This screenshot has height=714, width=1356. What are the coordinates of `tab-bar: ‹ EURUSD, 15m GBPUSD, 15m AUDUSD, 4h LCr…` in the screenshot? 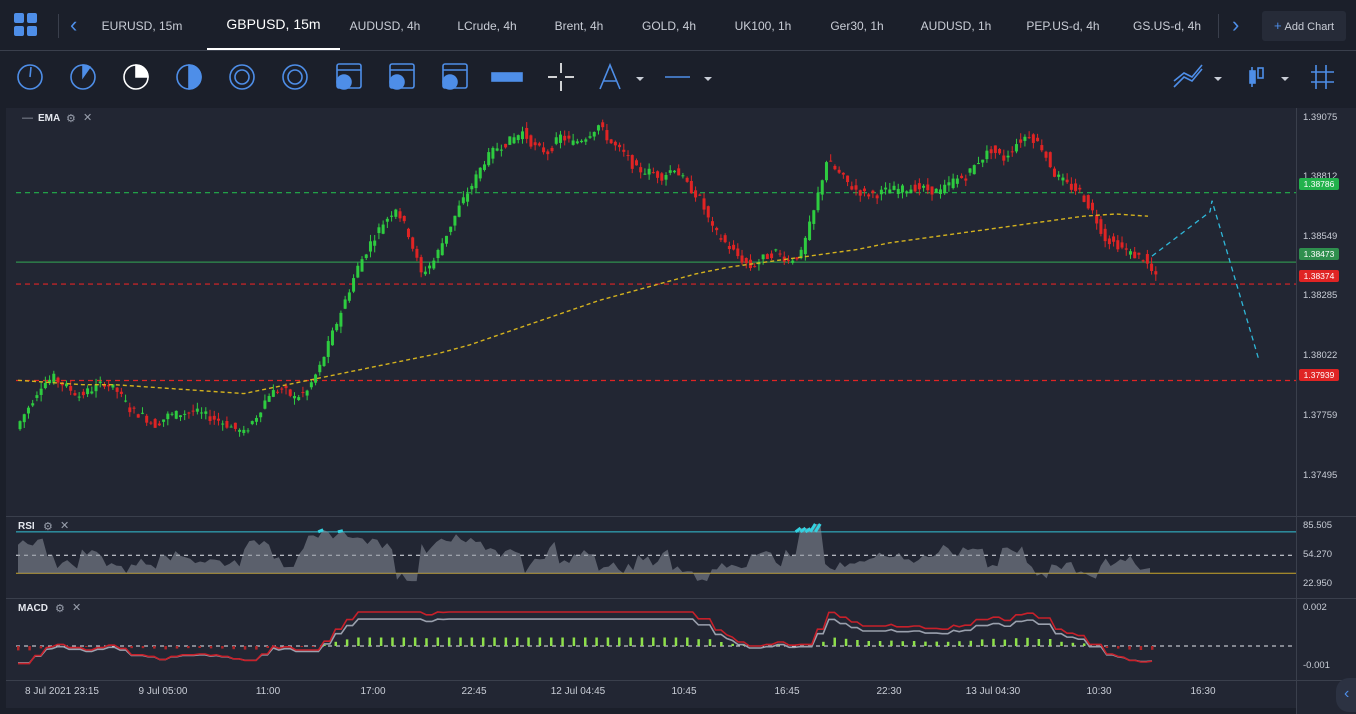 It's located at (678, 25).